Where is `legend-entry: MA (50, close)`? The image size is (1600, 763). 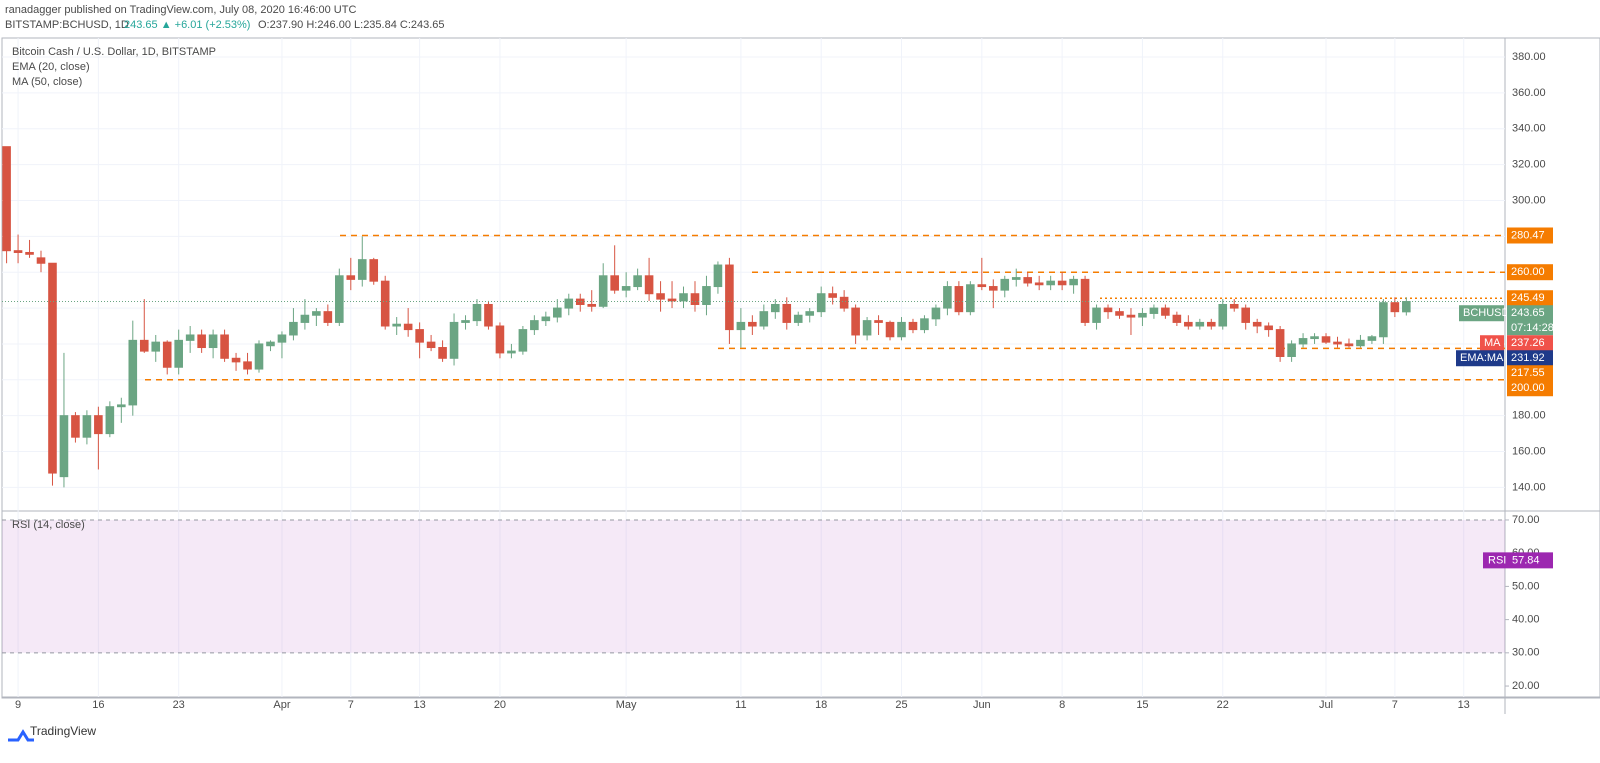
legend-entry: MA (50, close) is located at coordinates (47, 82).